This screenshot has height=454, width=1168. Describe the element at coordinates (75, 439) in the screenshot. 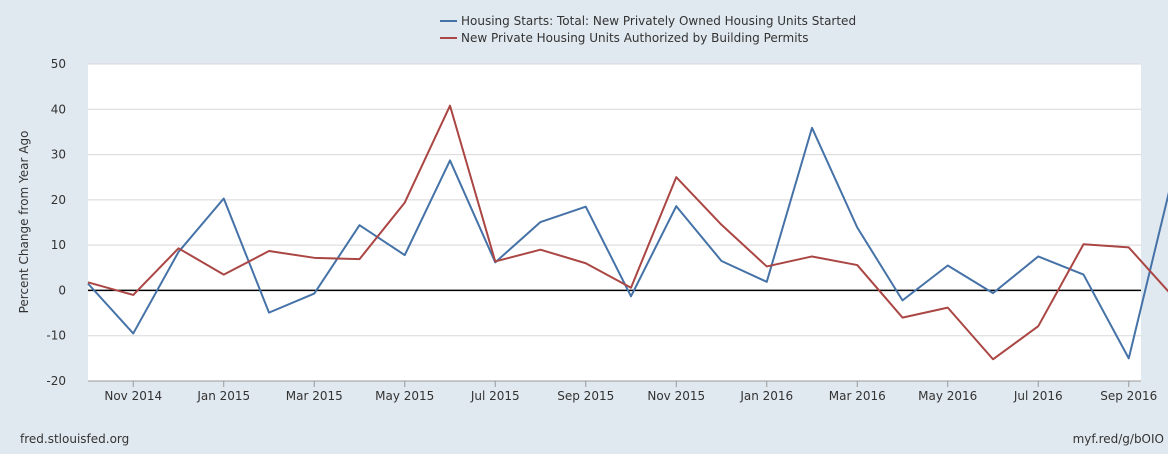

I see `source-credit: fred.stlouisfed.org` at that location.